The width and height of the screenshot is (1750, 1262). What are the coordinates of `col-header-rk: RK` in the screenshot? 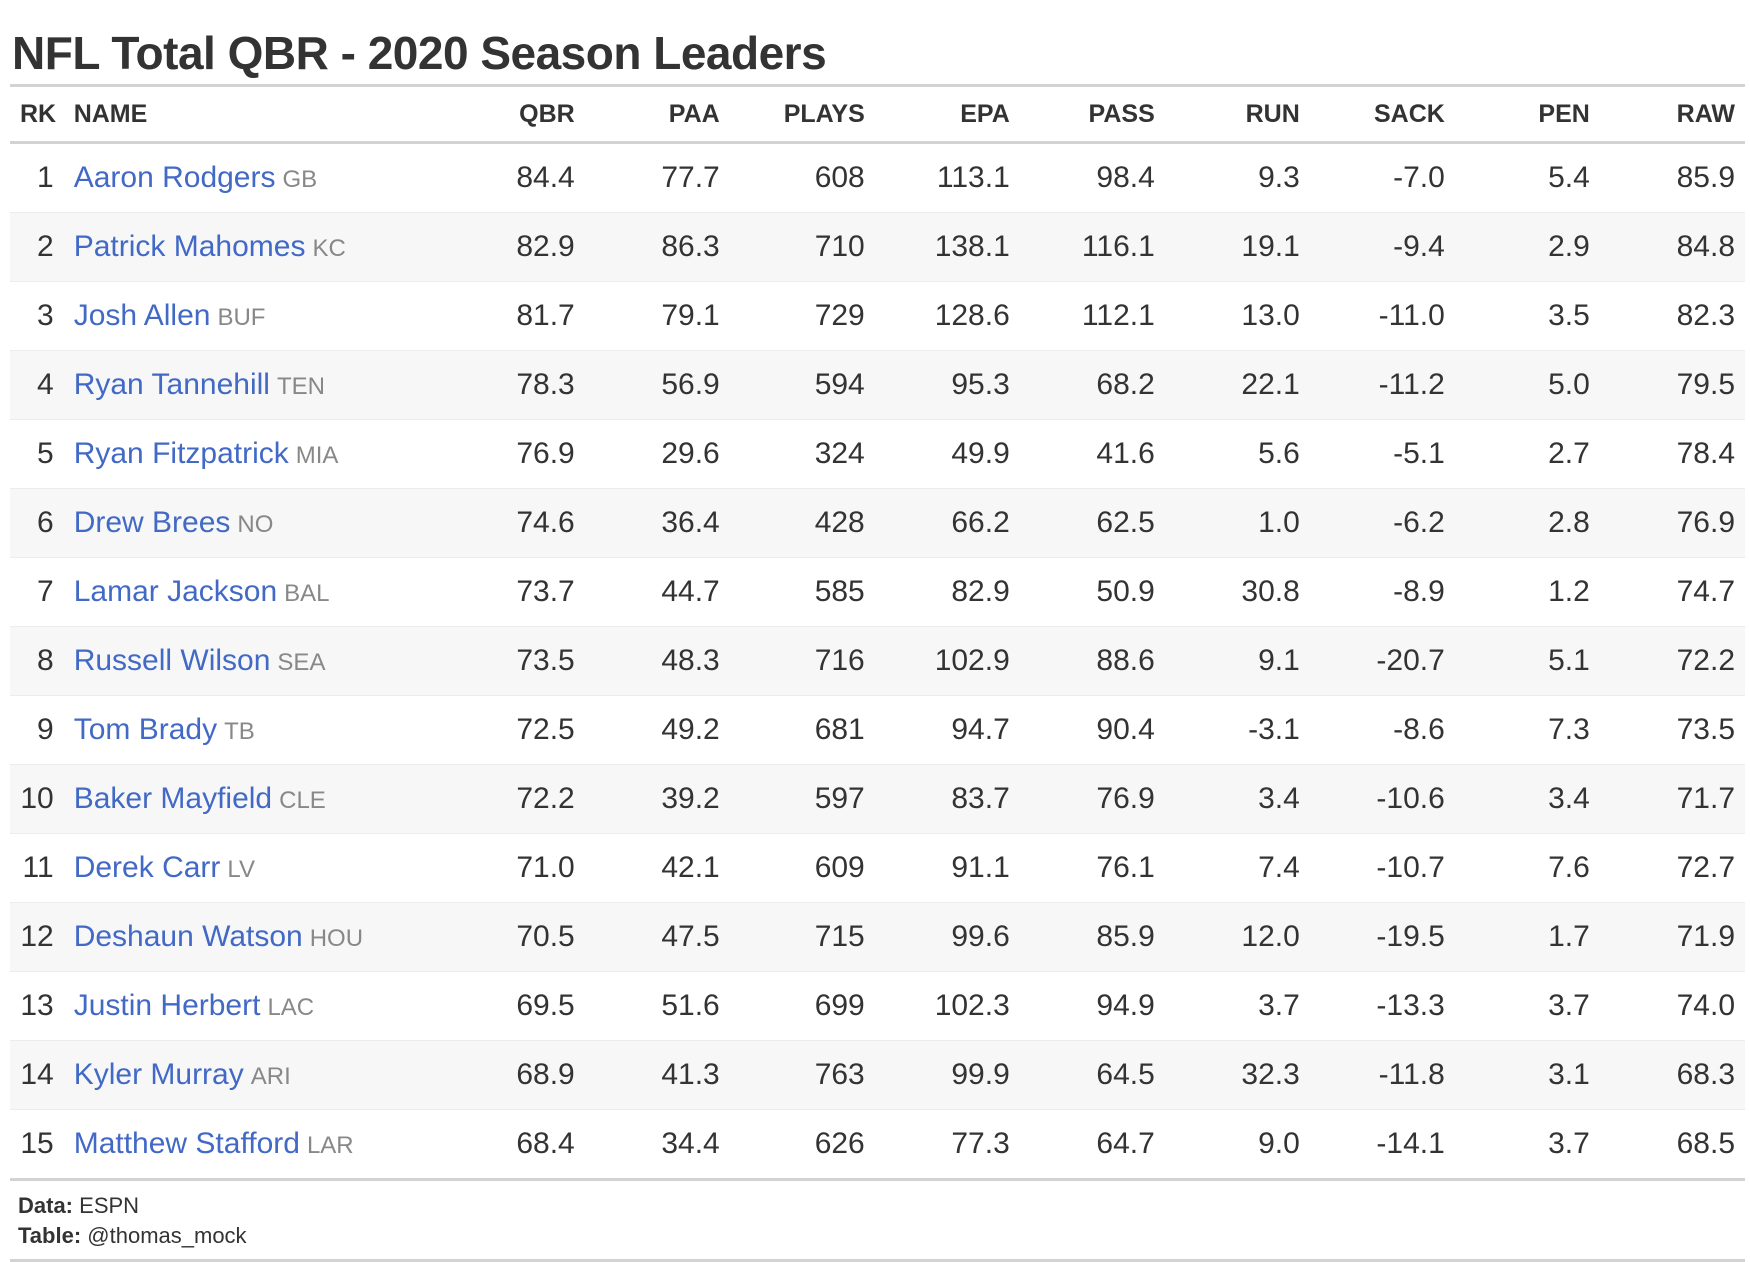 It's located at (37, 115).